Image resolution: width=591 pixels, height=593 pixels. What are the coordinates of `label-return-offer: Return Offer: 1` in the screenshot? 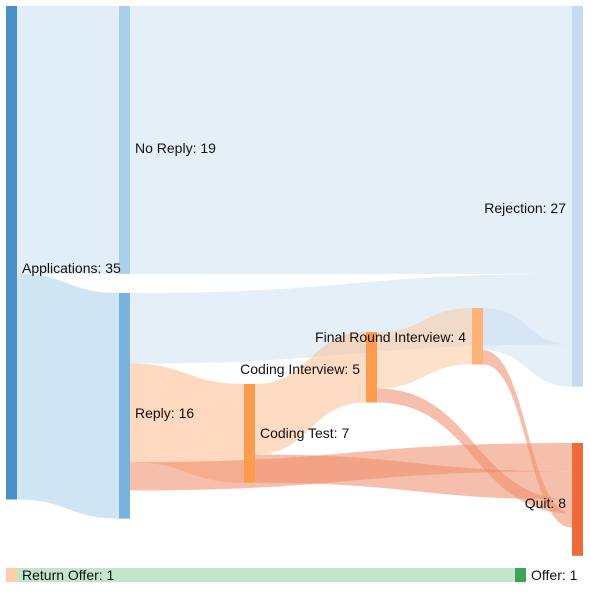 It's located at (68, 575).